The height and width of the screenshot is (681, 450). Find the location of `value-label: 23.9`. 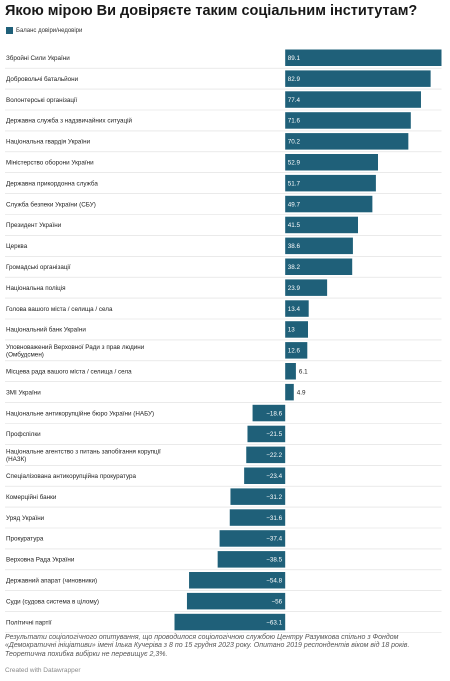

value-label: 23.9 is located at coordinates (294, 288).